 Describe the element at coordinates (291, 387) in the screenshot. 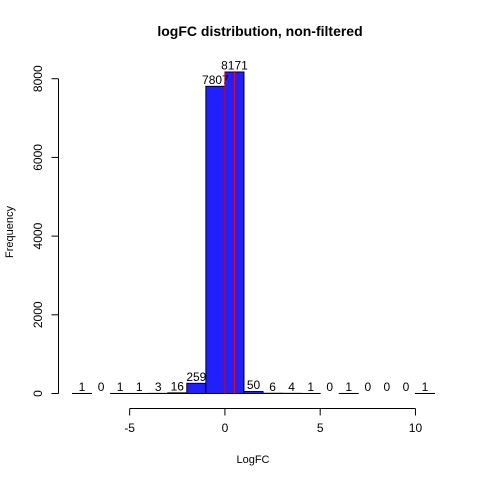

I see `bar-count-label: 4` at that location.